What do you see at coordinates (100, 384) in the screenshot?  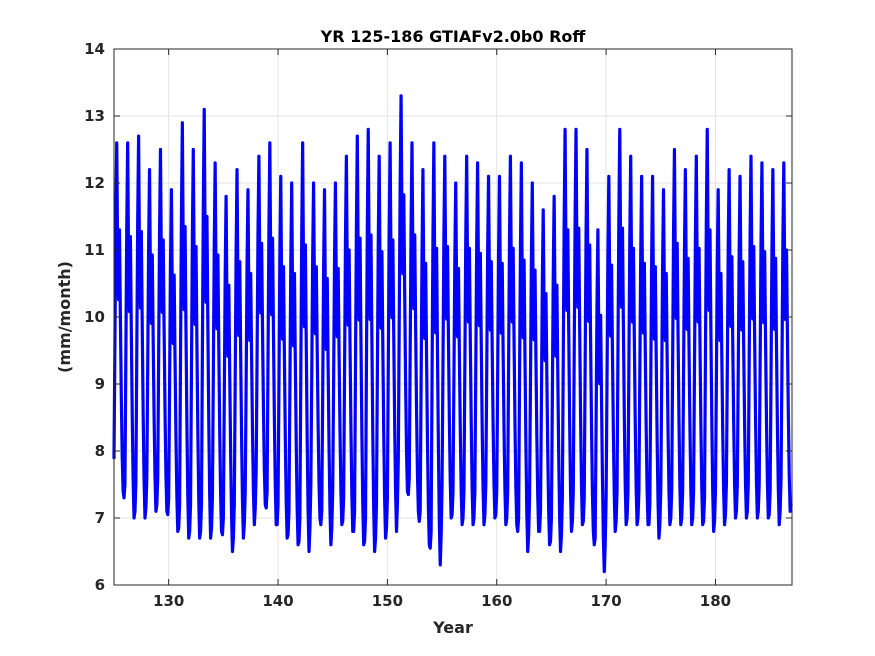 I see `y-tick-label: 9` at bounding box center [100, 384].